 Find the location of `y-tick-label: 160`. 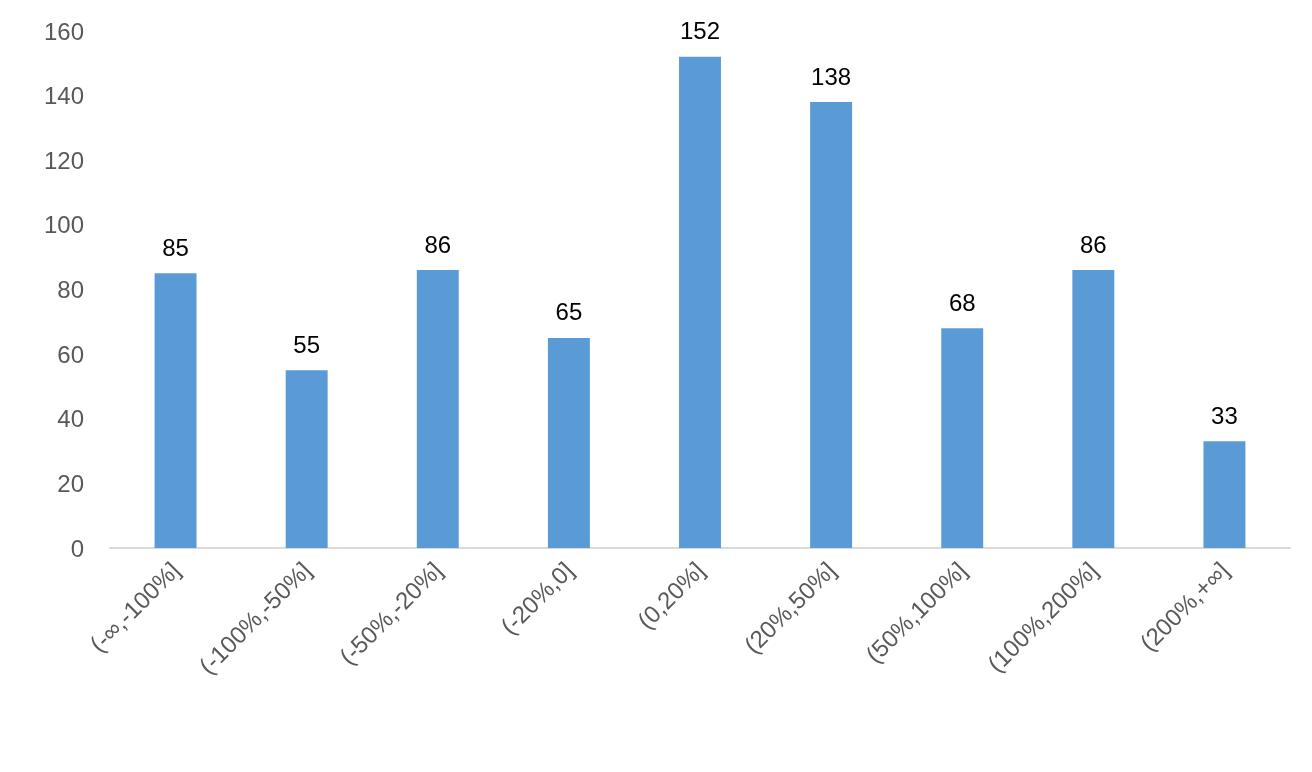

y-tick-label: 160 is located at coordinates (63, 31).